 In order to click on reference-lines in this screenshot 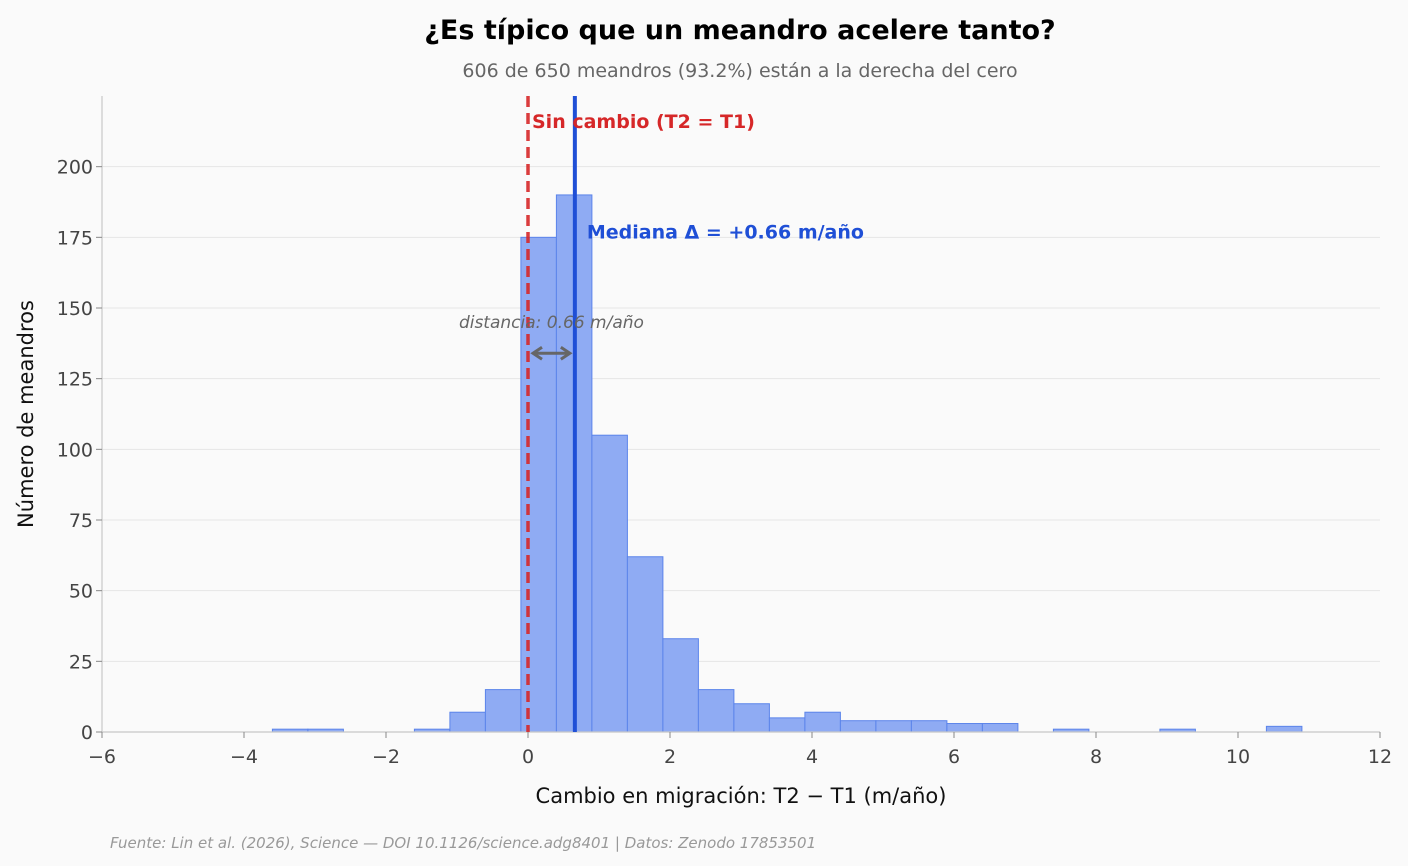, I will do `click(551, 414)`.